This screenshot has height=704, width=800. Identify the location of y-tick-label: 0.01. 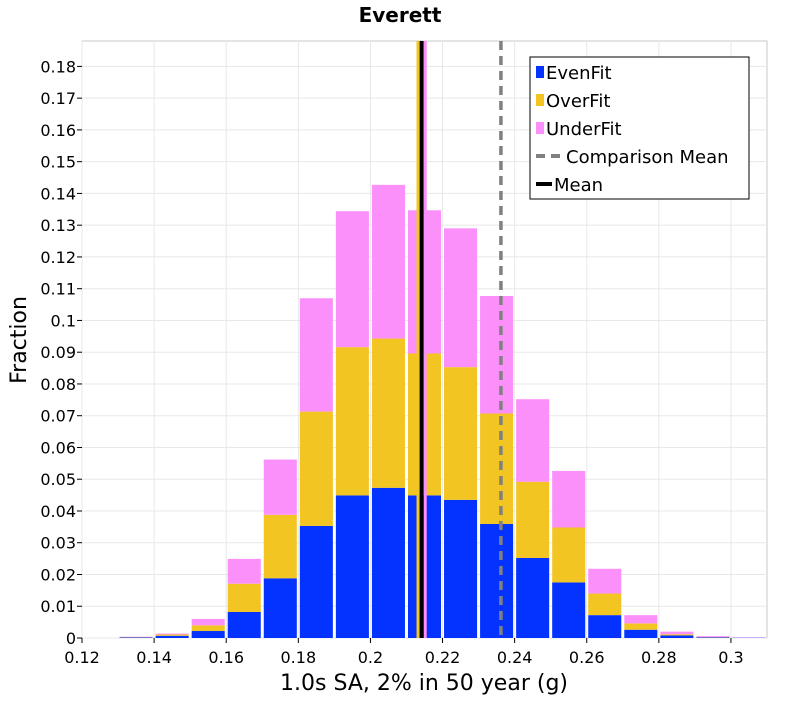
(58, 606).